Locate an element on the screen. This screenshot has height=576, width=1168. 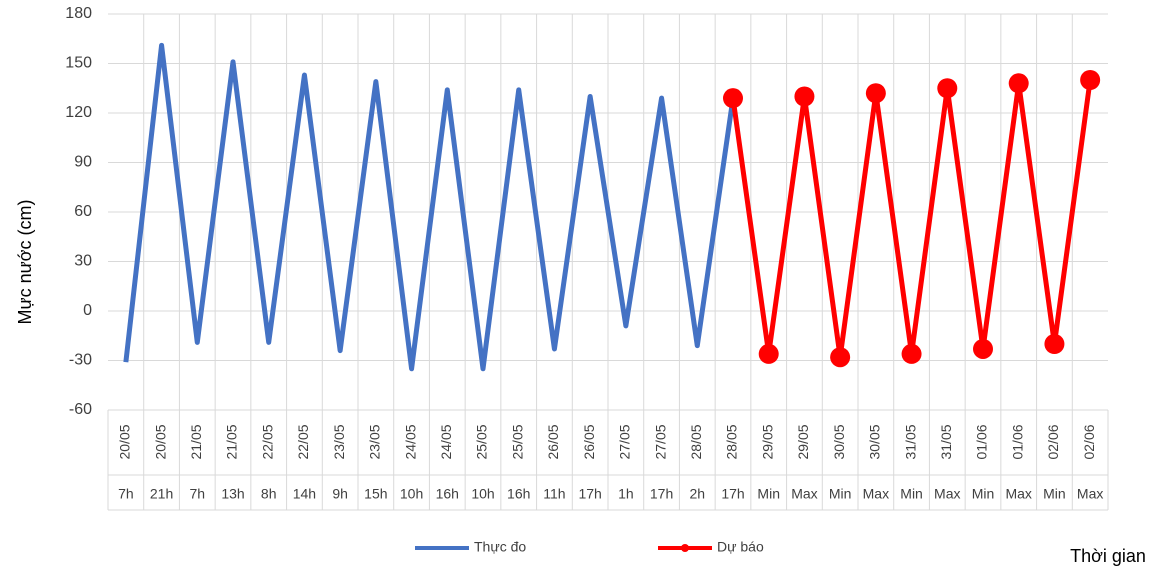
x-axis-label: Thời gian is located at coordinates (1108, 556).